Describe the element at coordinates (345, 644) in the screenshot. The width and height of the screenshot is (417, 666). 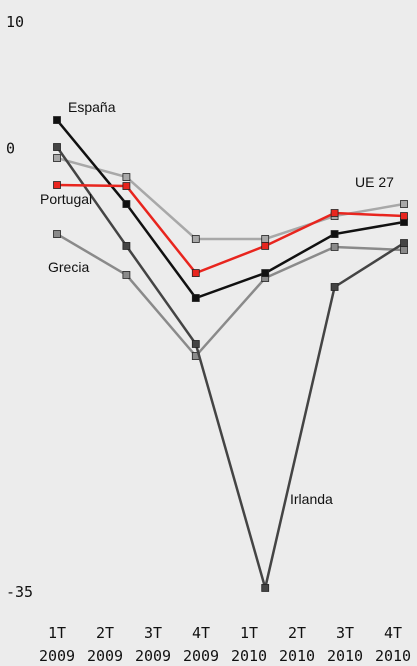
I see `x-tick-label: 3T 2010` at that location.